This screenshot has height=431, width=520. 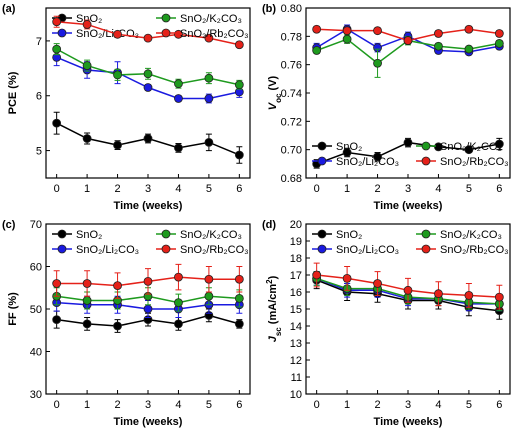 I want to click on y-axis-label-part: J, so click(x=273, y=338).